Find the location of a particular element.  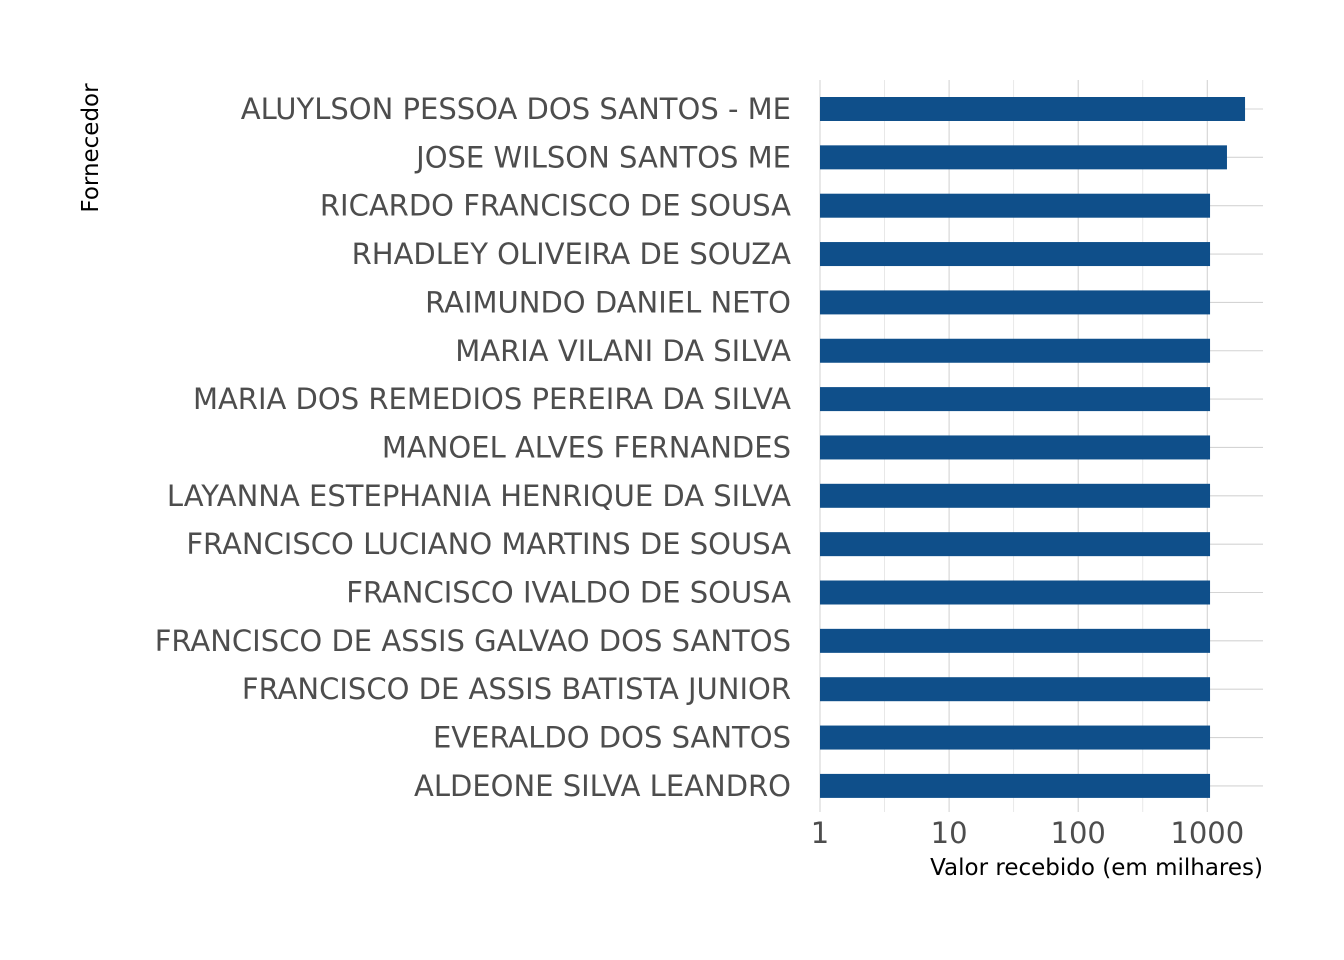

category-label: MANOEL ALVES FERNANDES is located at coordinates (586, 447).